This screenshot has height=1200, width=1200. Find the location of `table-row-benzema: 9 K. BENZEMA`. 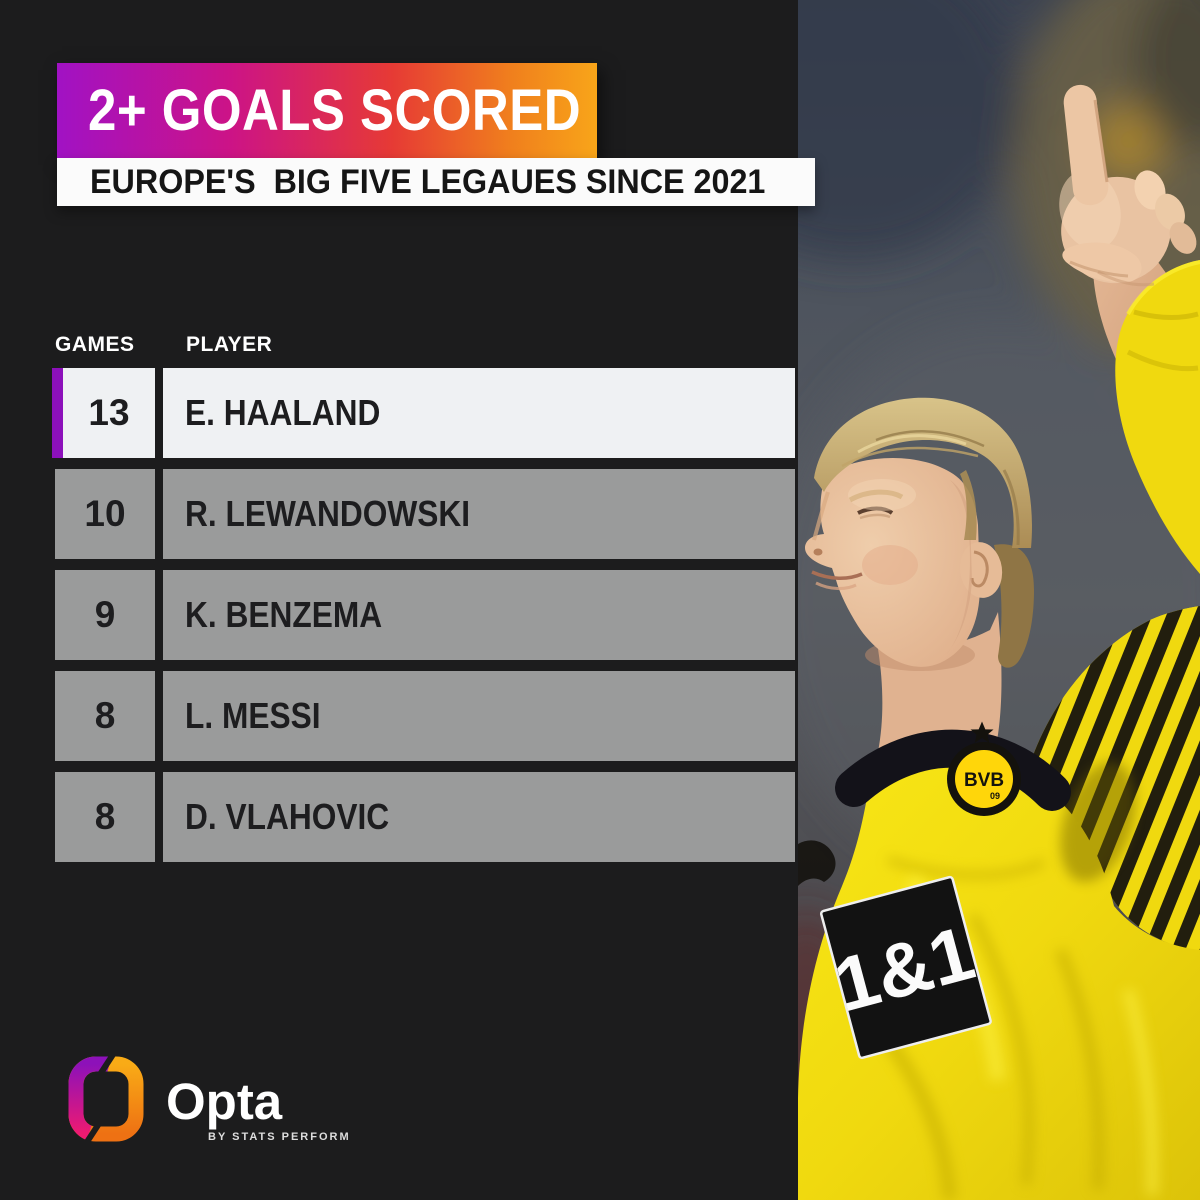

table-row-benzema: 9 K. BENZEMA is located at coordinates (423, 615).